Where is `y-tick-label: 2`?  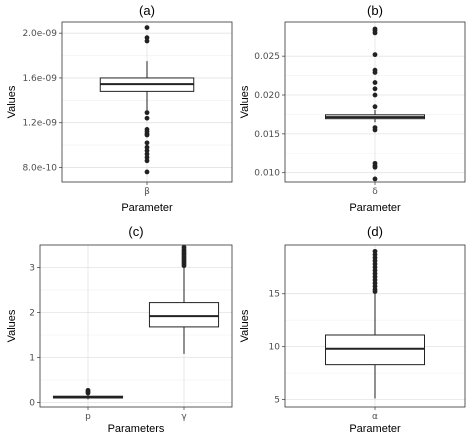
y-tick-label: 2 is located at coordinates (32, 314).